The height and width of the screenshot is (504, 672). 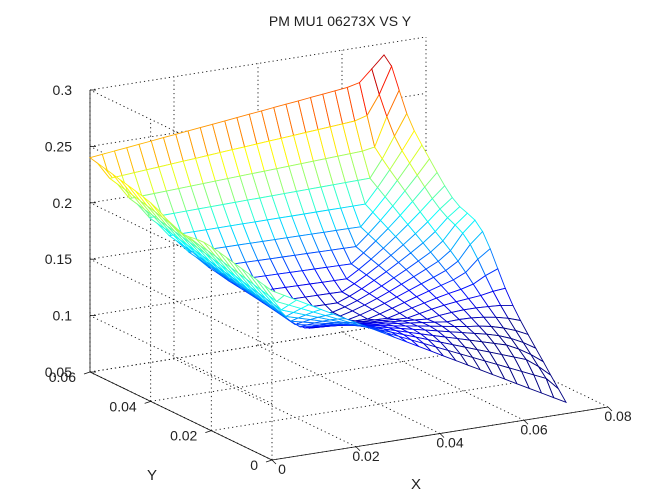 I want to click on x-axis-label: X, so click(x=416, y=484).